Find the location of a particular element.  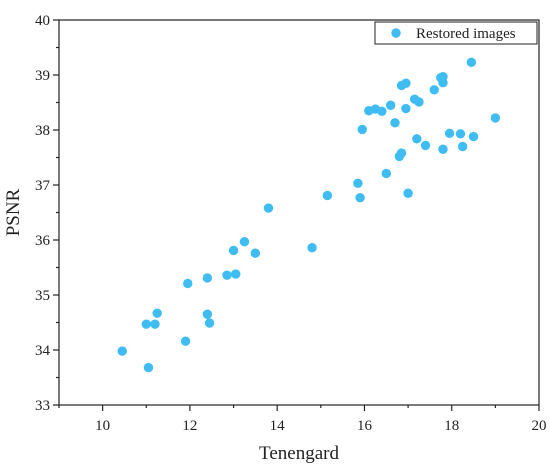

x-tick-label: 20 is located at coordinates (539, 426).